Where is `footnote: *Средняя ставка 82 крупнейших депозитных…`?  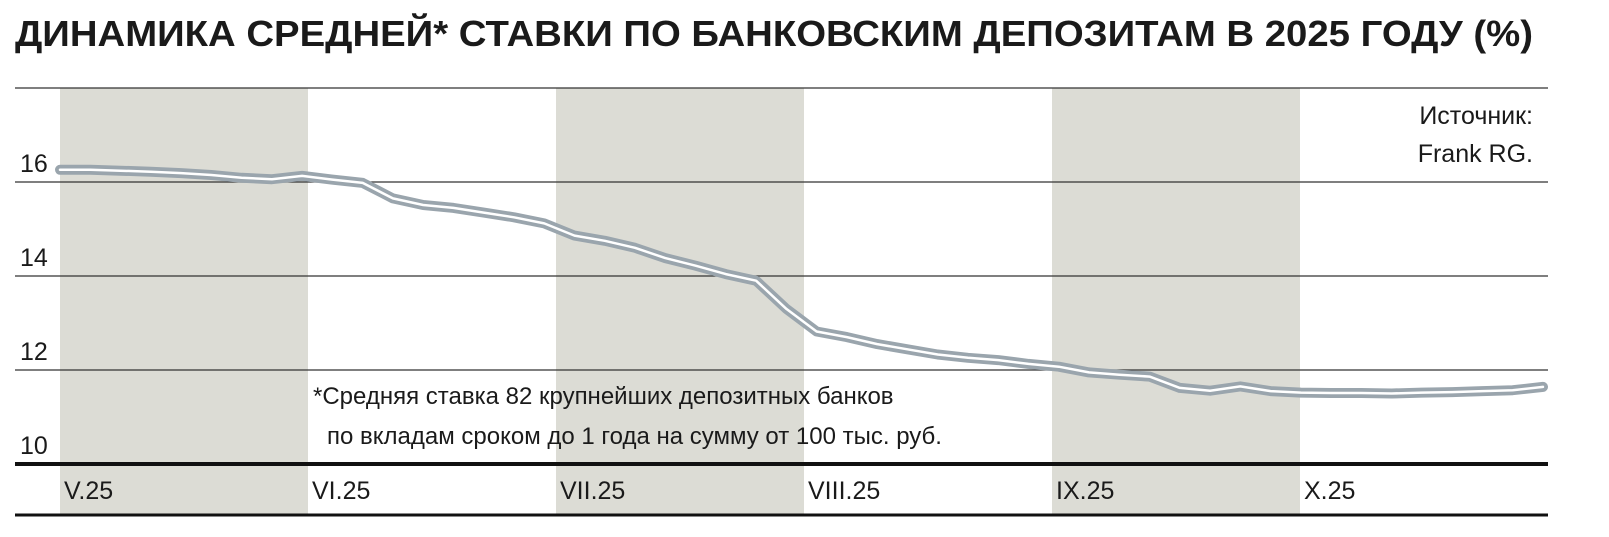
footnote: *Средняя ставка 82 крупнейших депозитных… is located at coordinates (603, 396).